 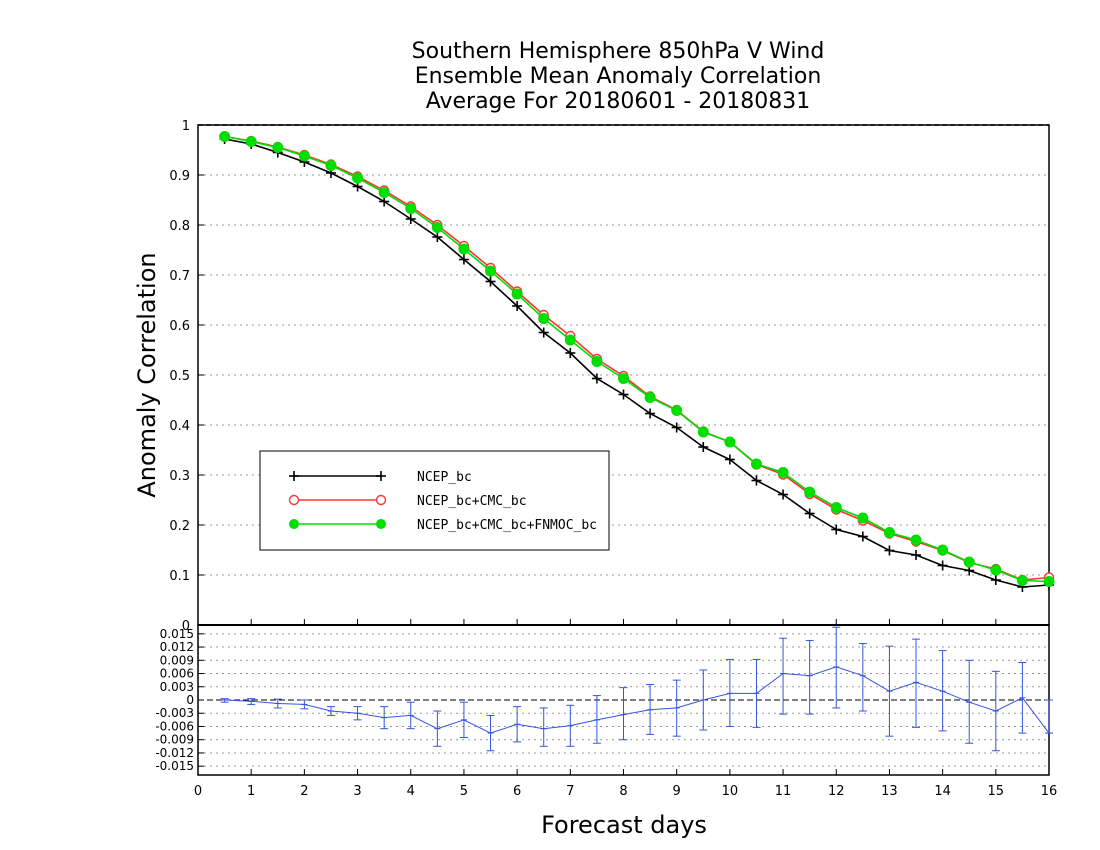 I want to click on y-tick-label: 0.8, so click(x=179, y=226).